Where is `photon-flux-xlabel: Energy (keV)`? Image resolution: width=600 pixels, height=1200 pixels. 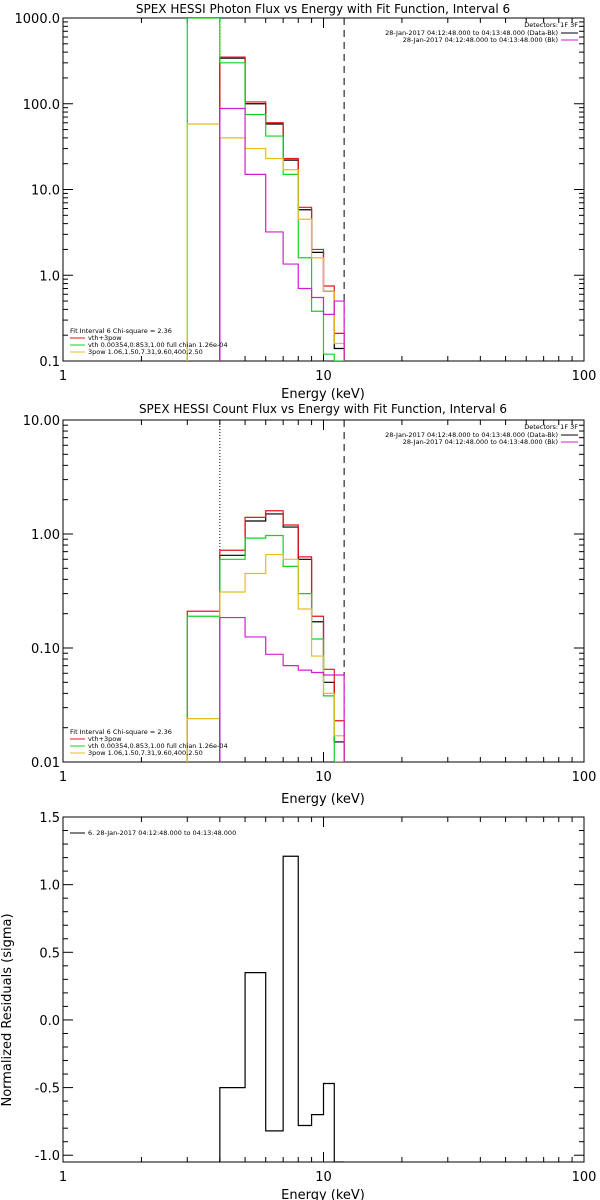
photon-flux-xlabel: Energy (keV) is located at coordinates (323, 394).